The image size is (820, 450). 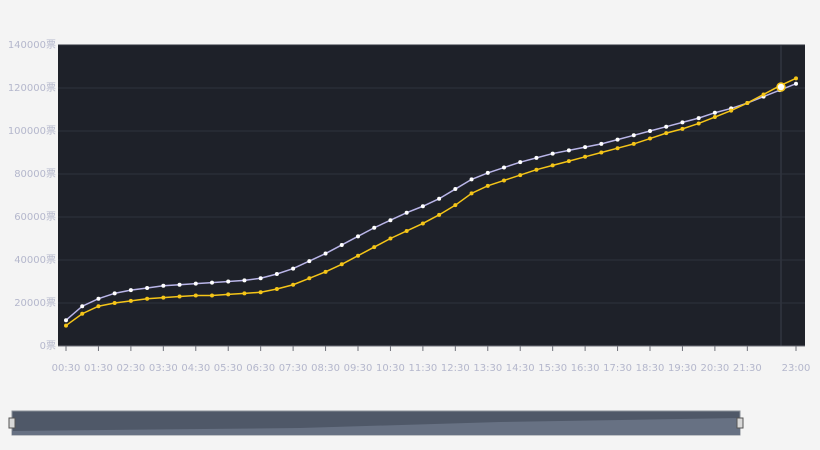 I want to click on x-tick-label: 17:30, so click(x=617, y=368).